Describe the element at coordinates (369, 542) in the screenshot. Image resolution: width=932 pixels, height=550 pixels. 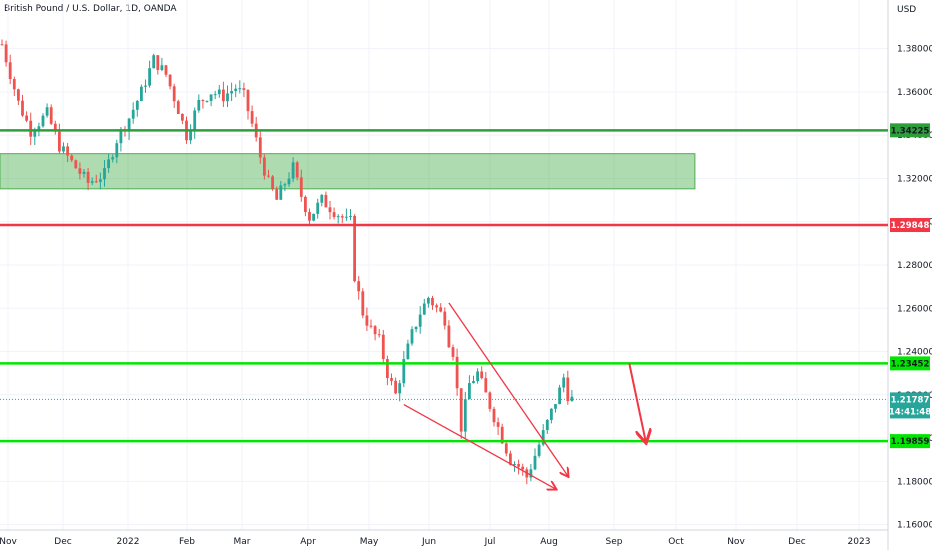
I see `x-tick-label: May` at that location.